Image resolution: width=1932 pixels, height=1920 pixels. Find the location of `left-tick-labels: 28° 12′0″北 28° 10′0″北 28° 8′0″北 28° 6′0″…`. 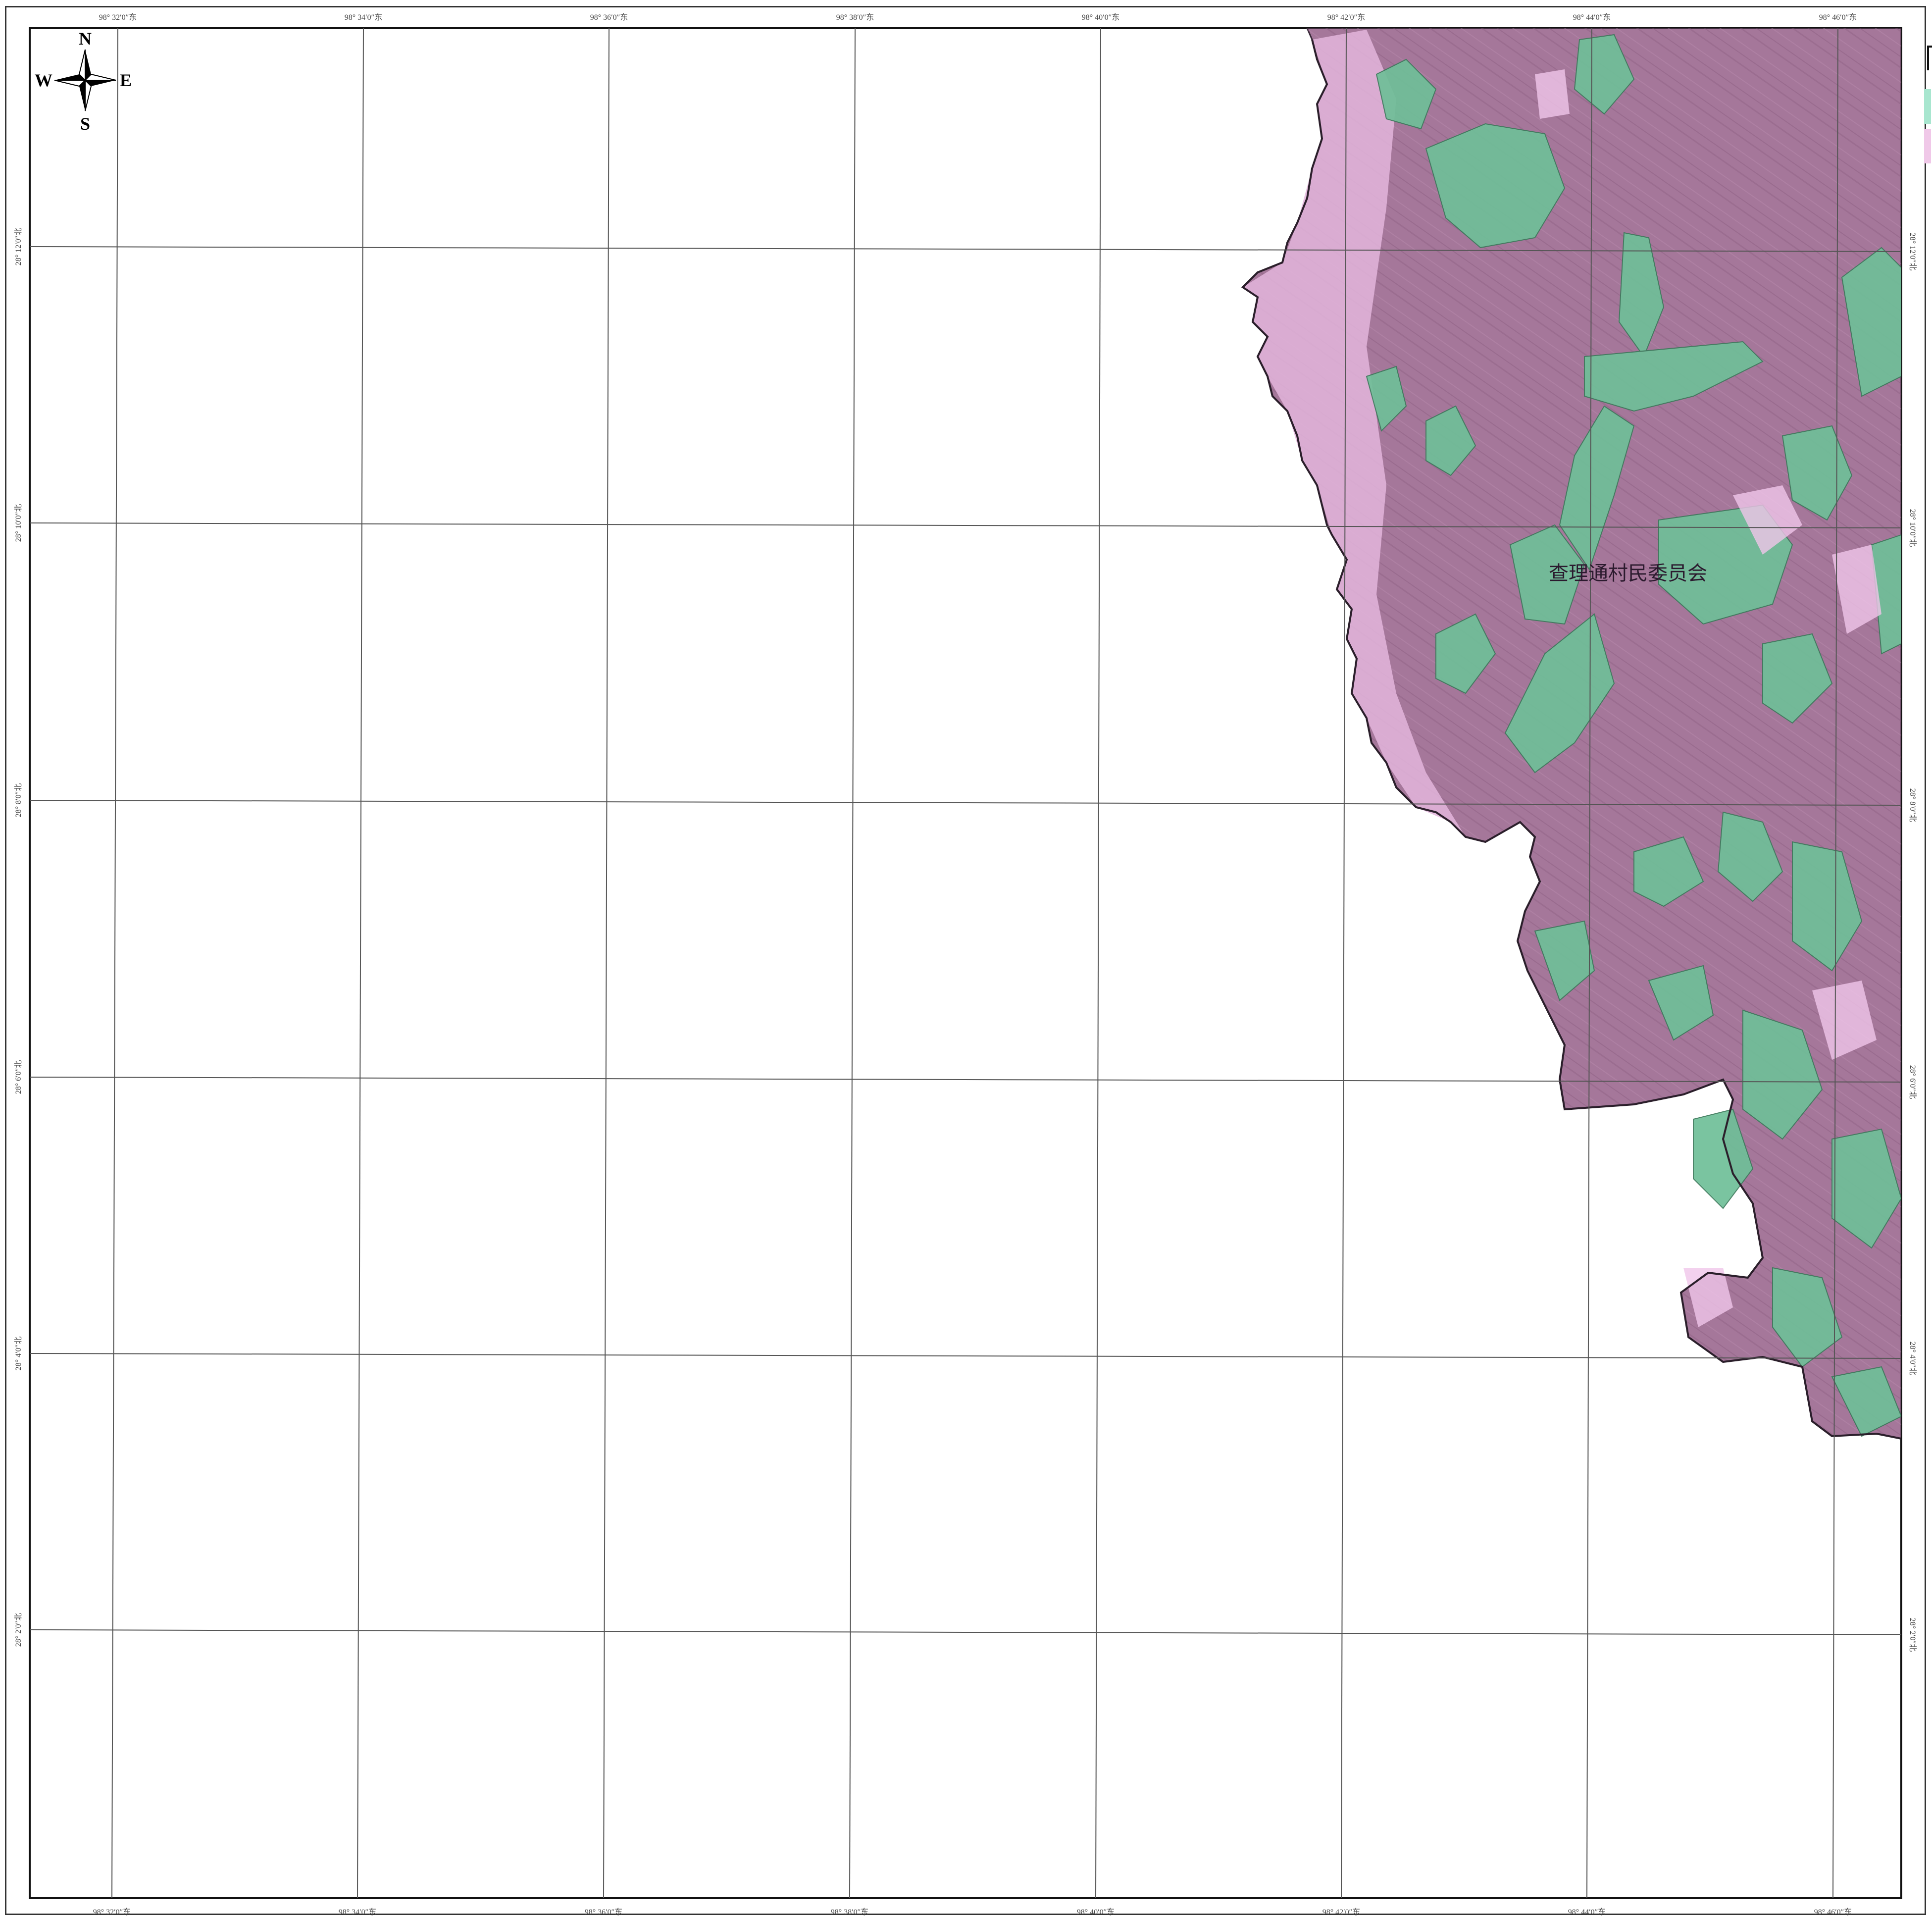

left-tick-labels: 28° 12′0″北 28° 10′0″北 28° 8′0″北 28° 6′0″… is located at coordinates (18, 937).